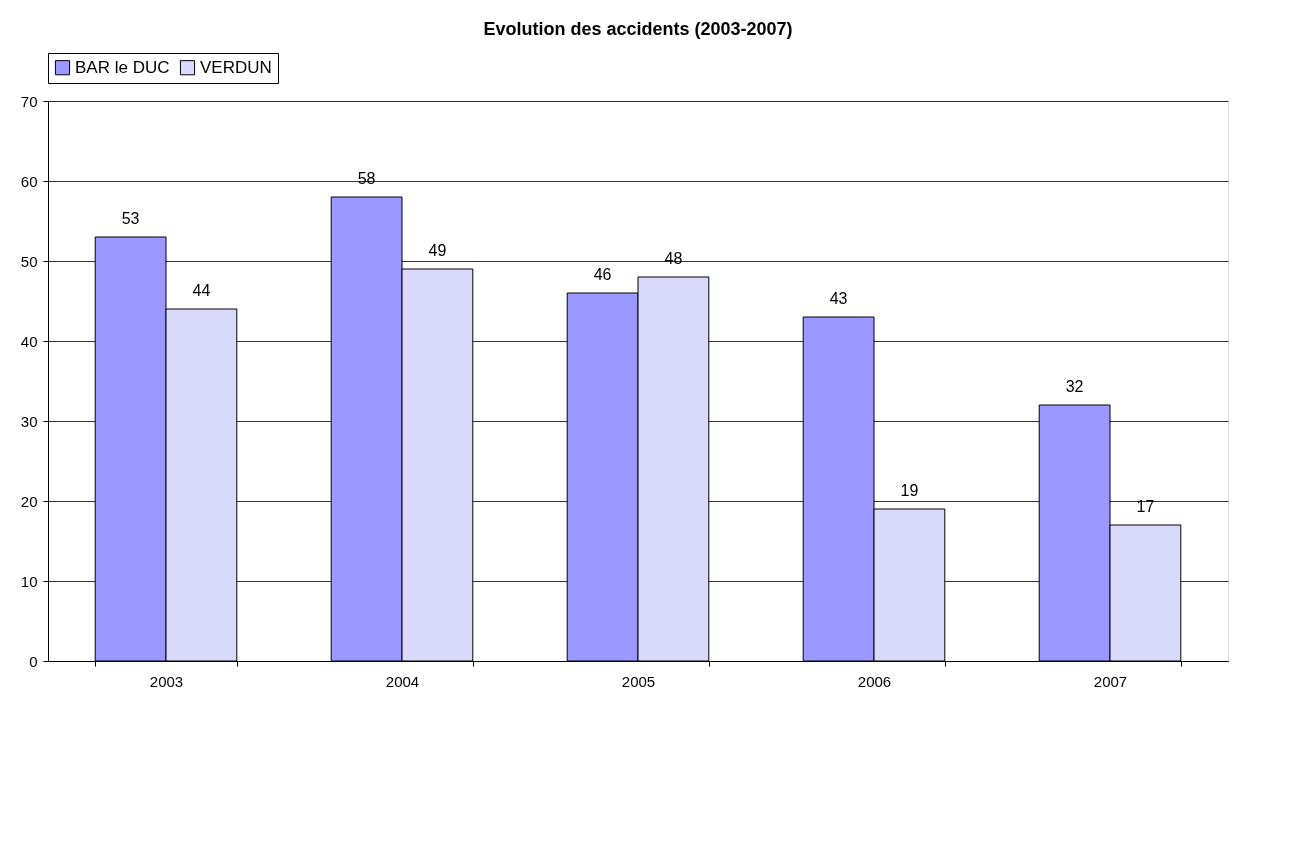  Describe the element at coordinates (909, 490) in the screenshot. I see `data-label: 19` at that location.